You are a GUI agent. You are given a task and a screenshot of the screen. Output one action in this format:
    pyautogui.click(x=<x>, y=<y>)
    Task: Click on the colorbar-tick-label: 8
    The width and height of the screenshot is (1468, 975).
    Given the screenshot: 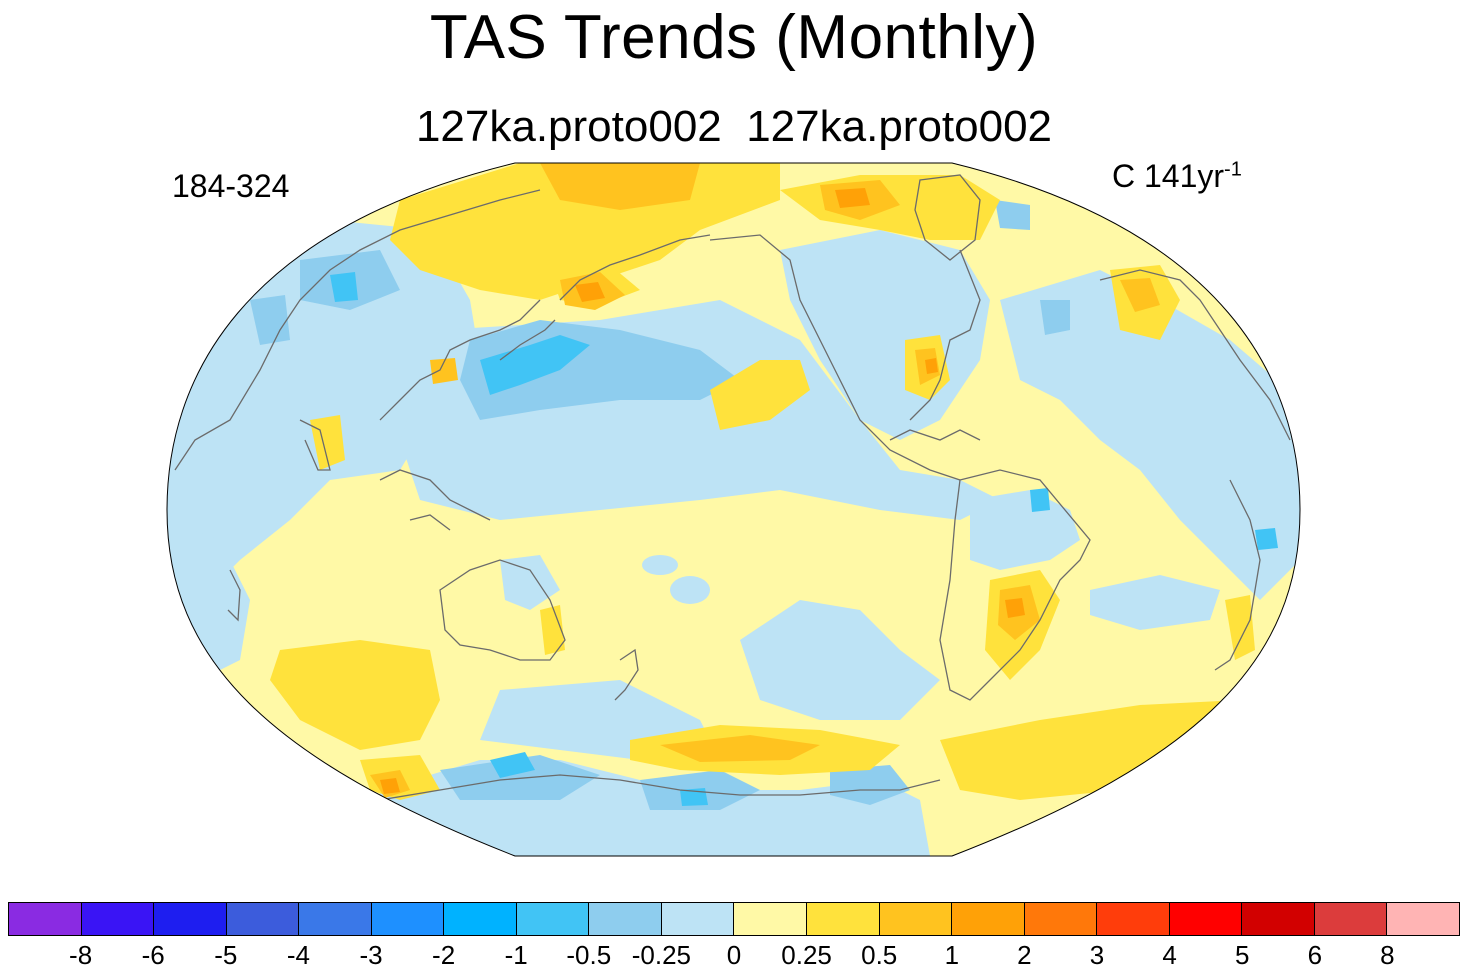 What is the action you would take?
    pyautogui.click(x=1387, y=955)
    